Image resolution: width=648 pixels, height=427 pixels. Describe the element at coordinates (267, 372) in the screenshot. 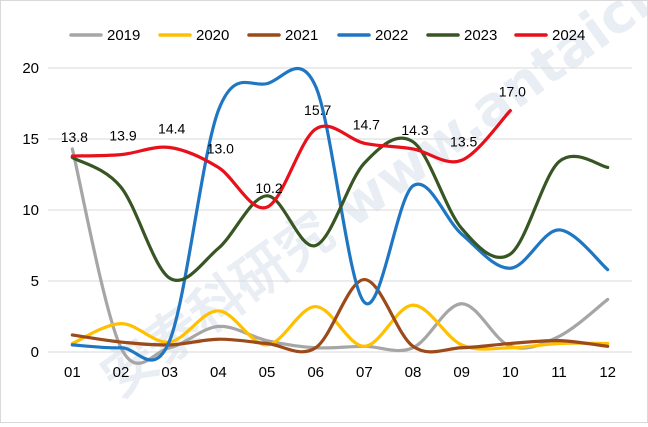

I see `x-tick-label: 05` at that location.